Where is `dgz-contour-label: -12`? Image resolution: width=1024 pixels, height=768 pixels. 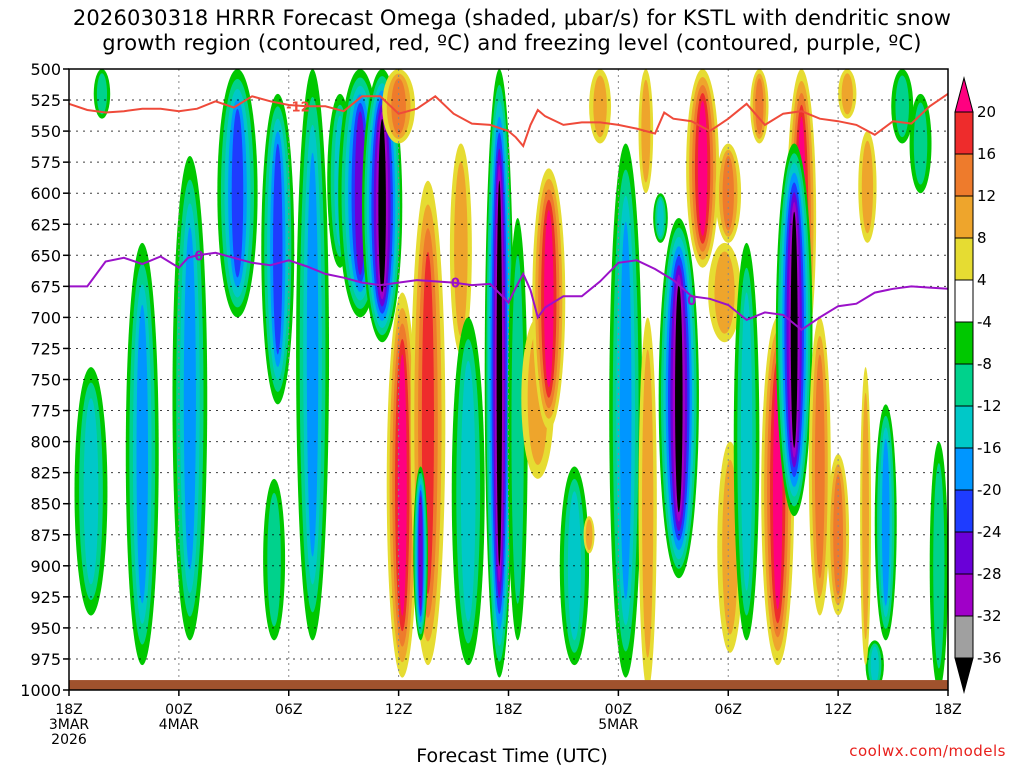 dgz-contour-label: -12 is located at coordinates (298, 107).